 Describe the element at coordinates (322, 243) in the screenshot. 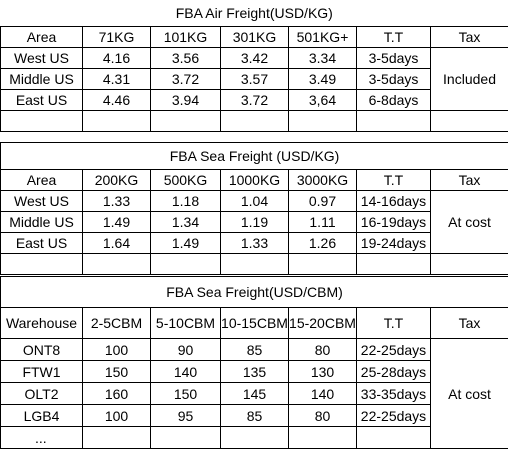

I see `rate-cell: 1.26` at that location.